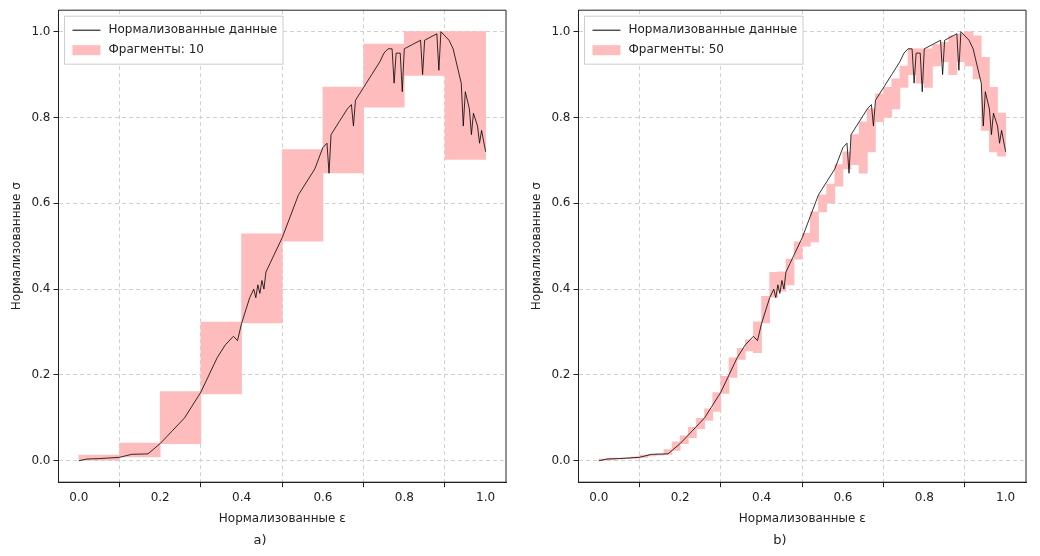 This screenshot has height=556, width=1040. What do you see at coordinates (156, 49) in the screenshot?
I see `legend-label: Фрагменты: 10` at bounding box center [156, 49].